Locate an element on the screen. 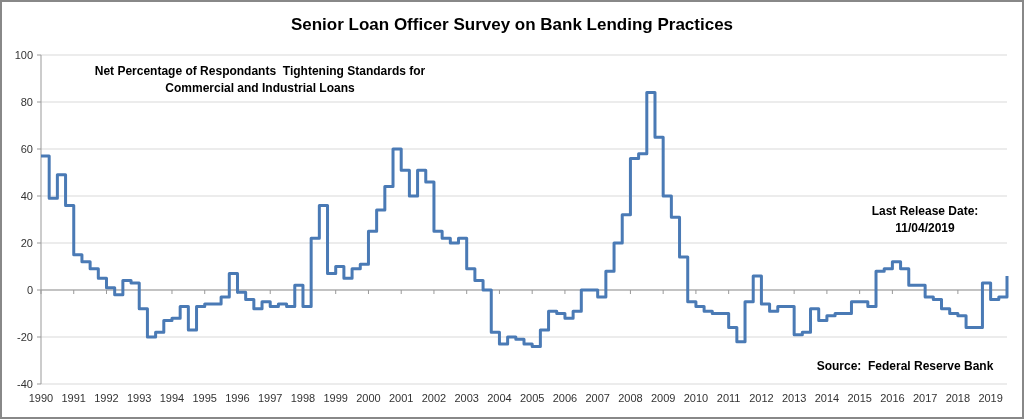 The height and width of the screenshot is (419, 1024). x-tick-label: 2012 is located at coordinates (761, 398).